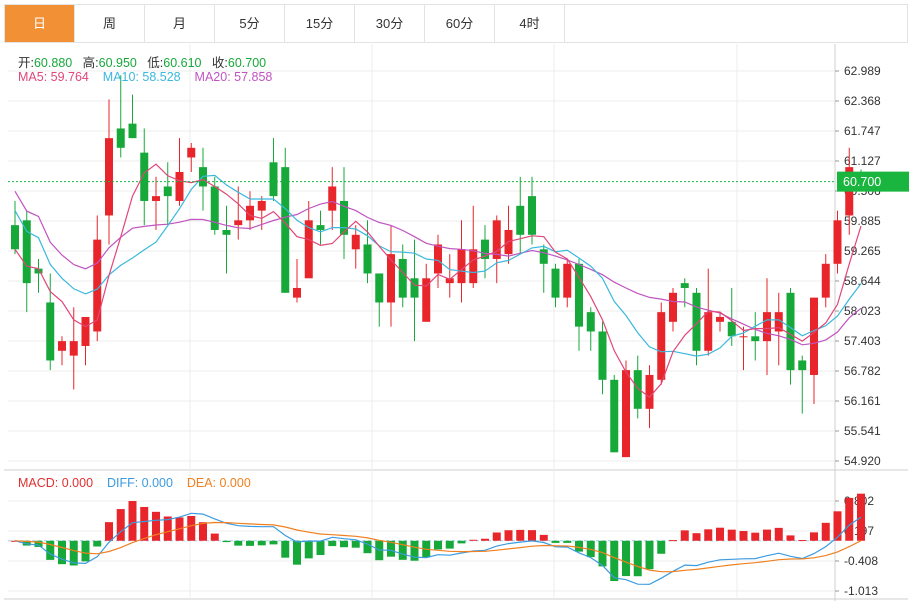 Image resolution: width=912 pixels, height=601 pixels. What do you see at coordinates (862, 221) in the screenshot?
I see `y-tick-label: 59.885` at bounding box center [862, 221].